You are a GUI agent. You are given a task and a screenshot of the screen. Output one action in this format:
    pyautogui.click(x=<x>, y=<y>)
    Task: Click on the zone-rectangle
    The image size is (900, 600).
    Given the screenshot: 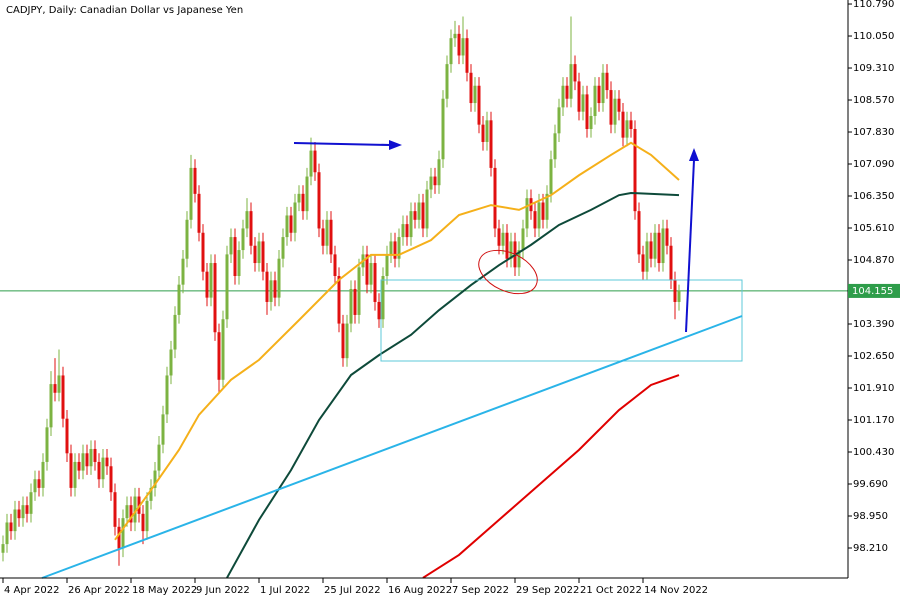 What is the action you would take?
    pyautogui.click(x=561, y=320)
    